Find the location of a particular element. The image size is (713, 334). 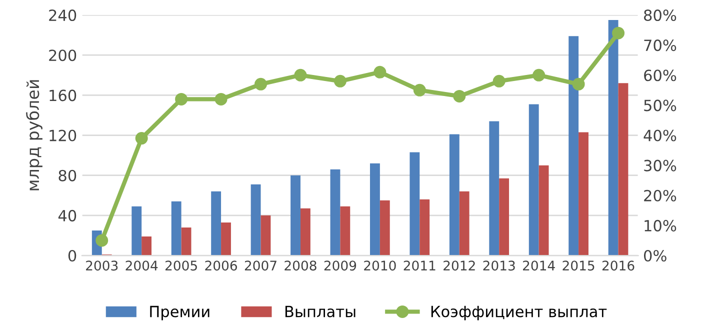

x-tick-label: 2006 is located at coordinates (221, 265).